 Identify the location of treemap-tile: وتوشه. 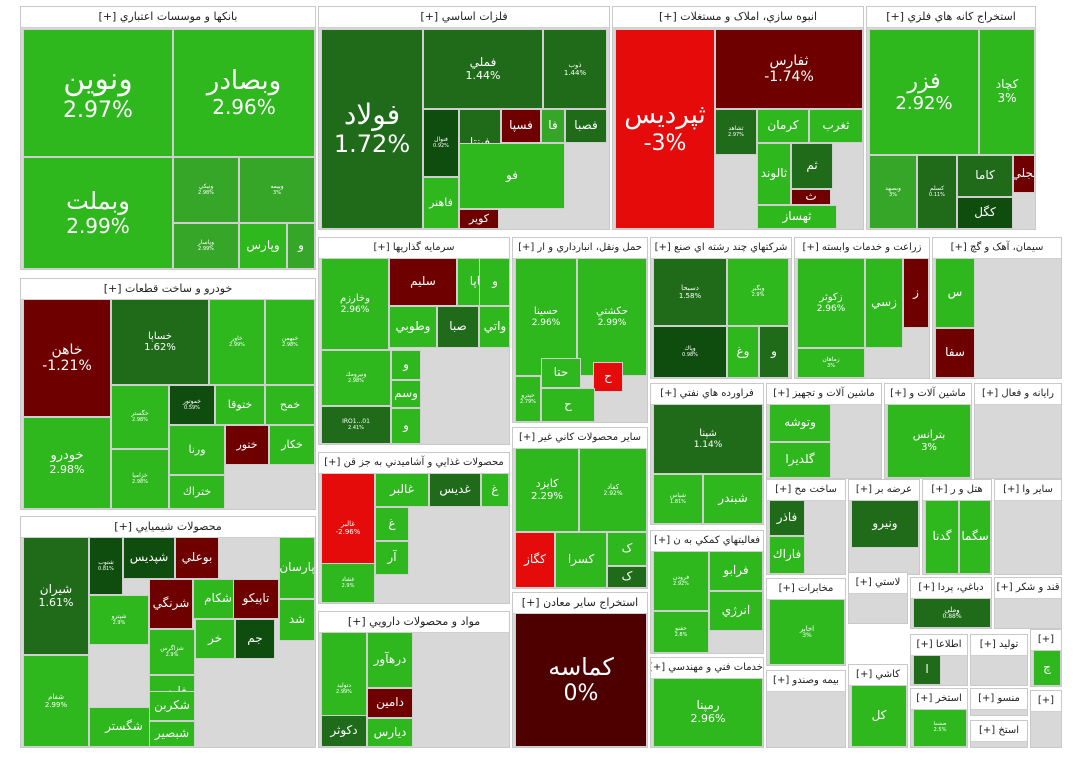
(800, 423).